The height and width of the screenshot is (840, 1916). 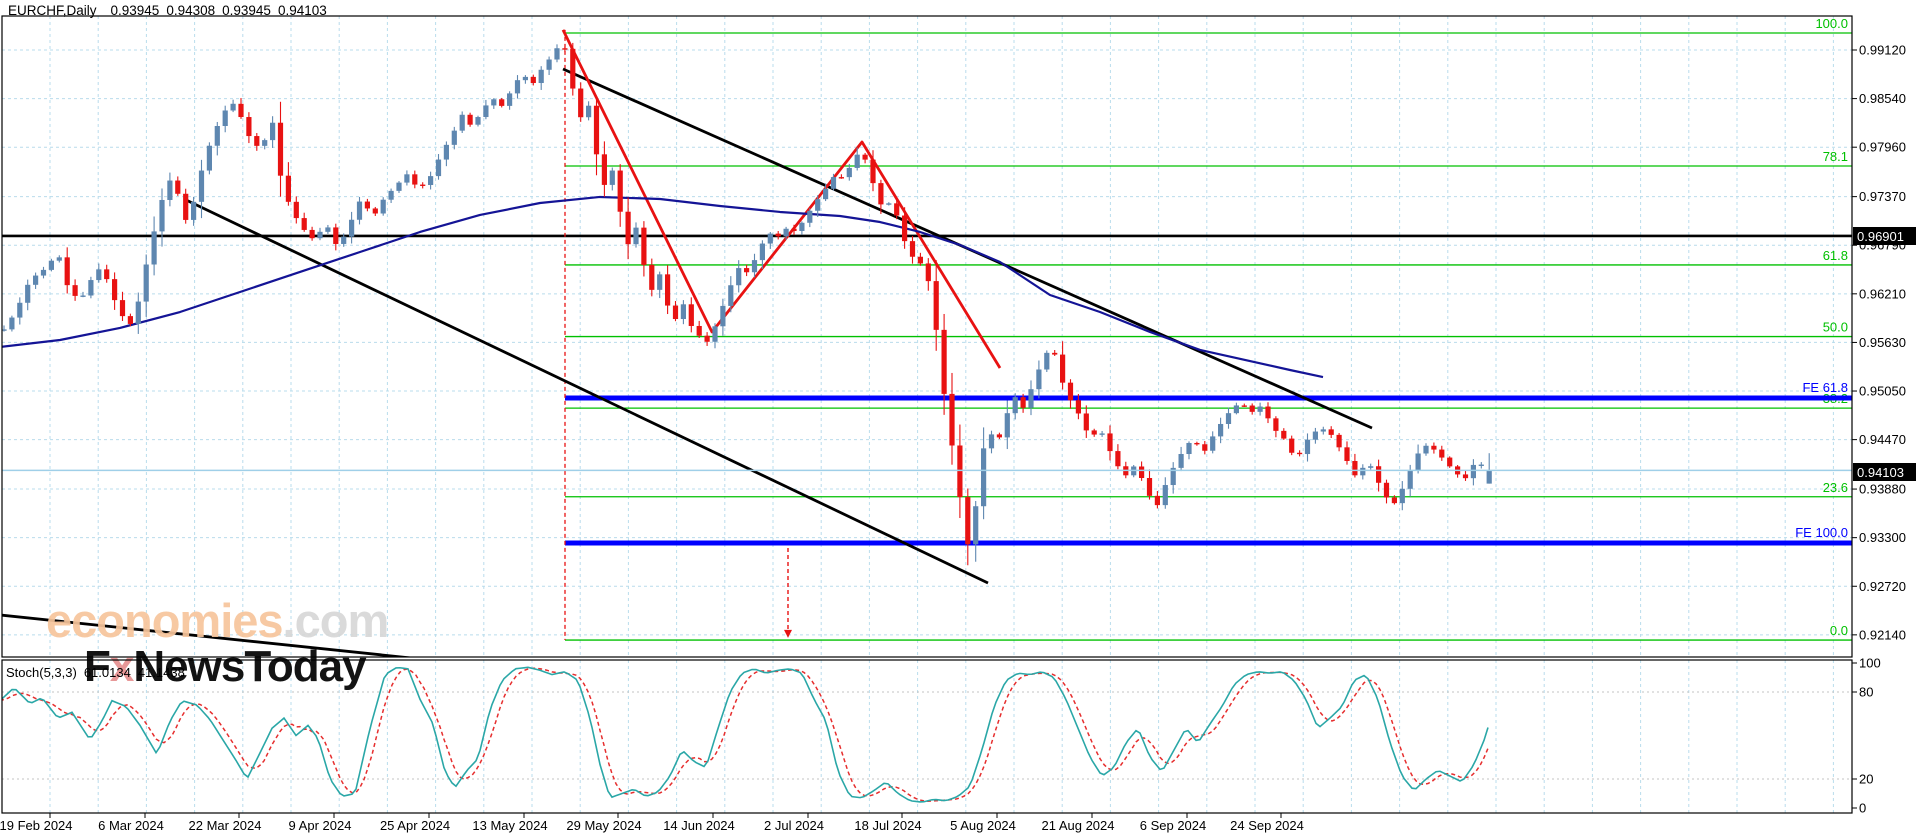 I want to click on price-axis-label: 0.94470, so click(x=1882, y=439).